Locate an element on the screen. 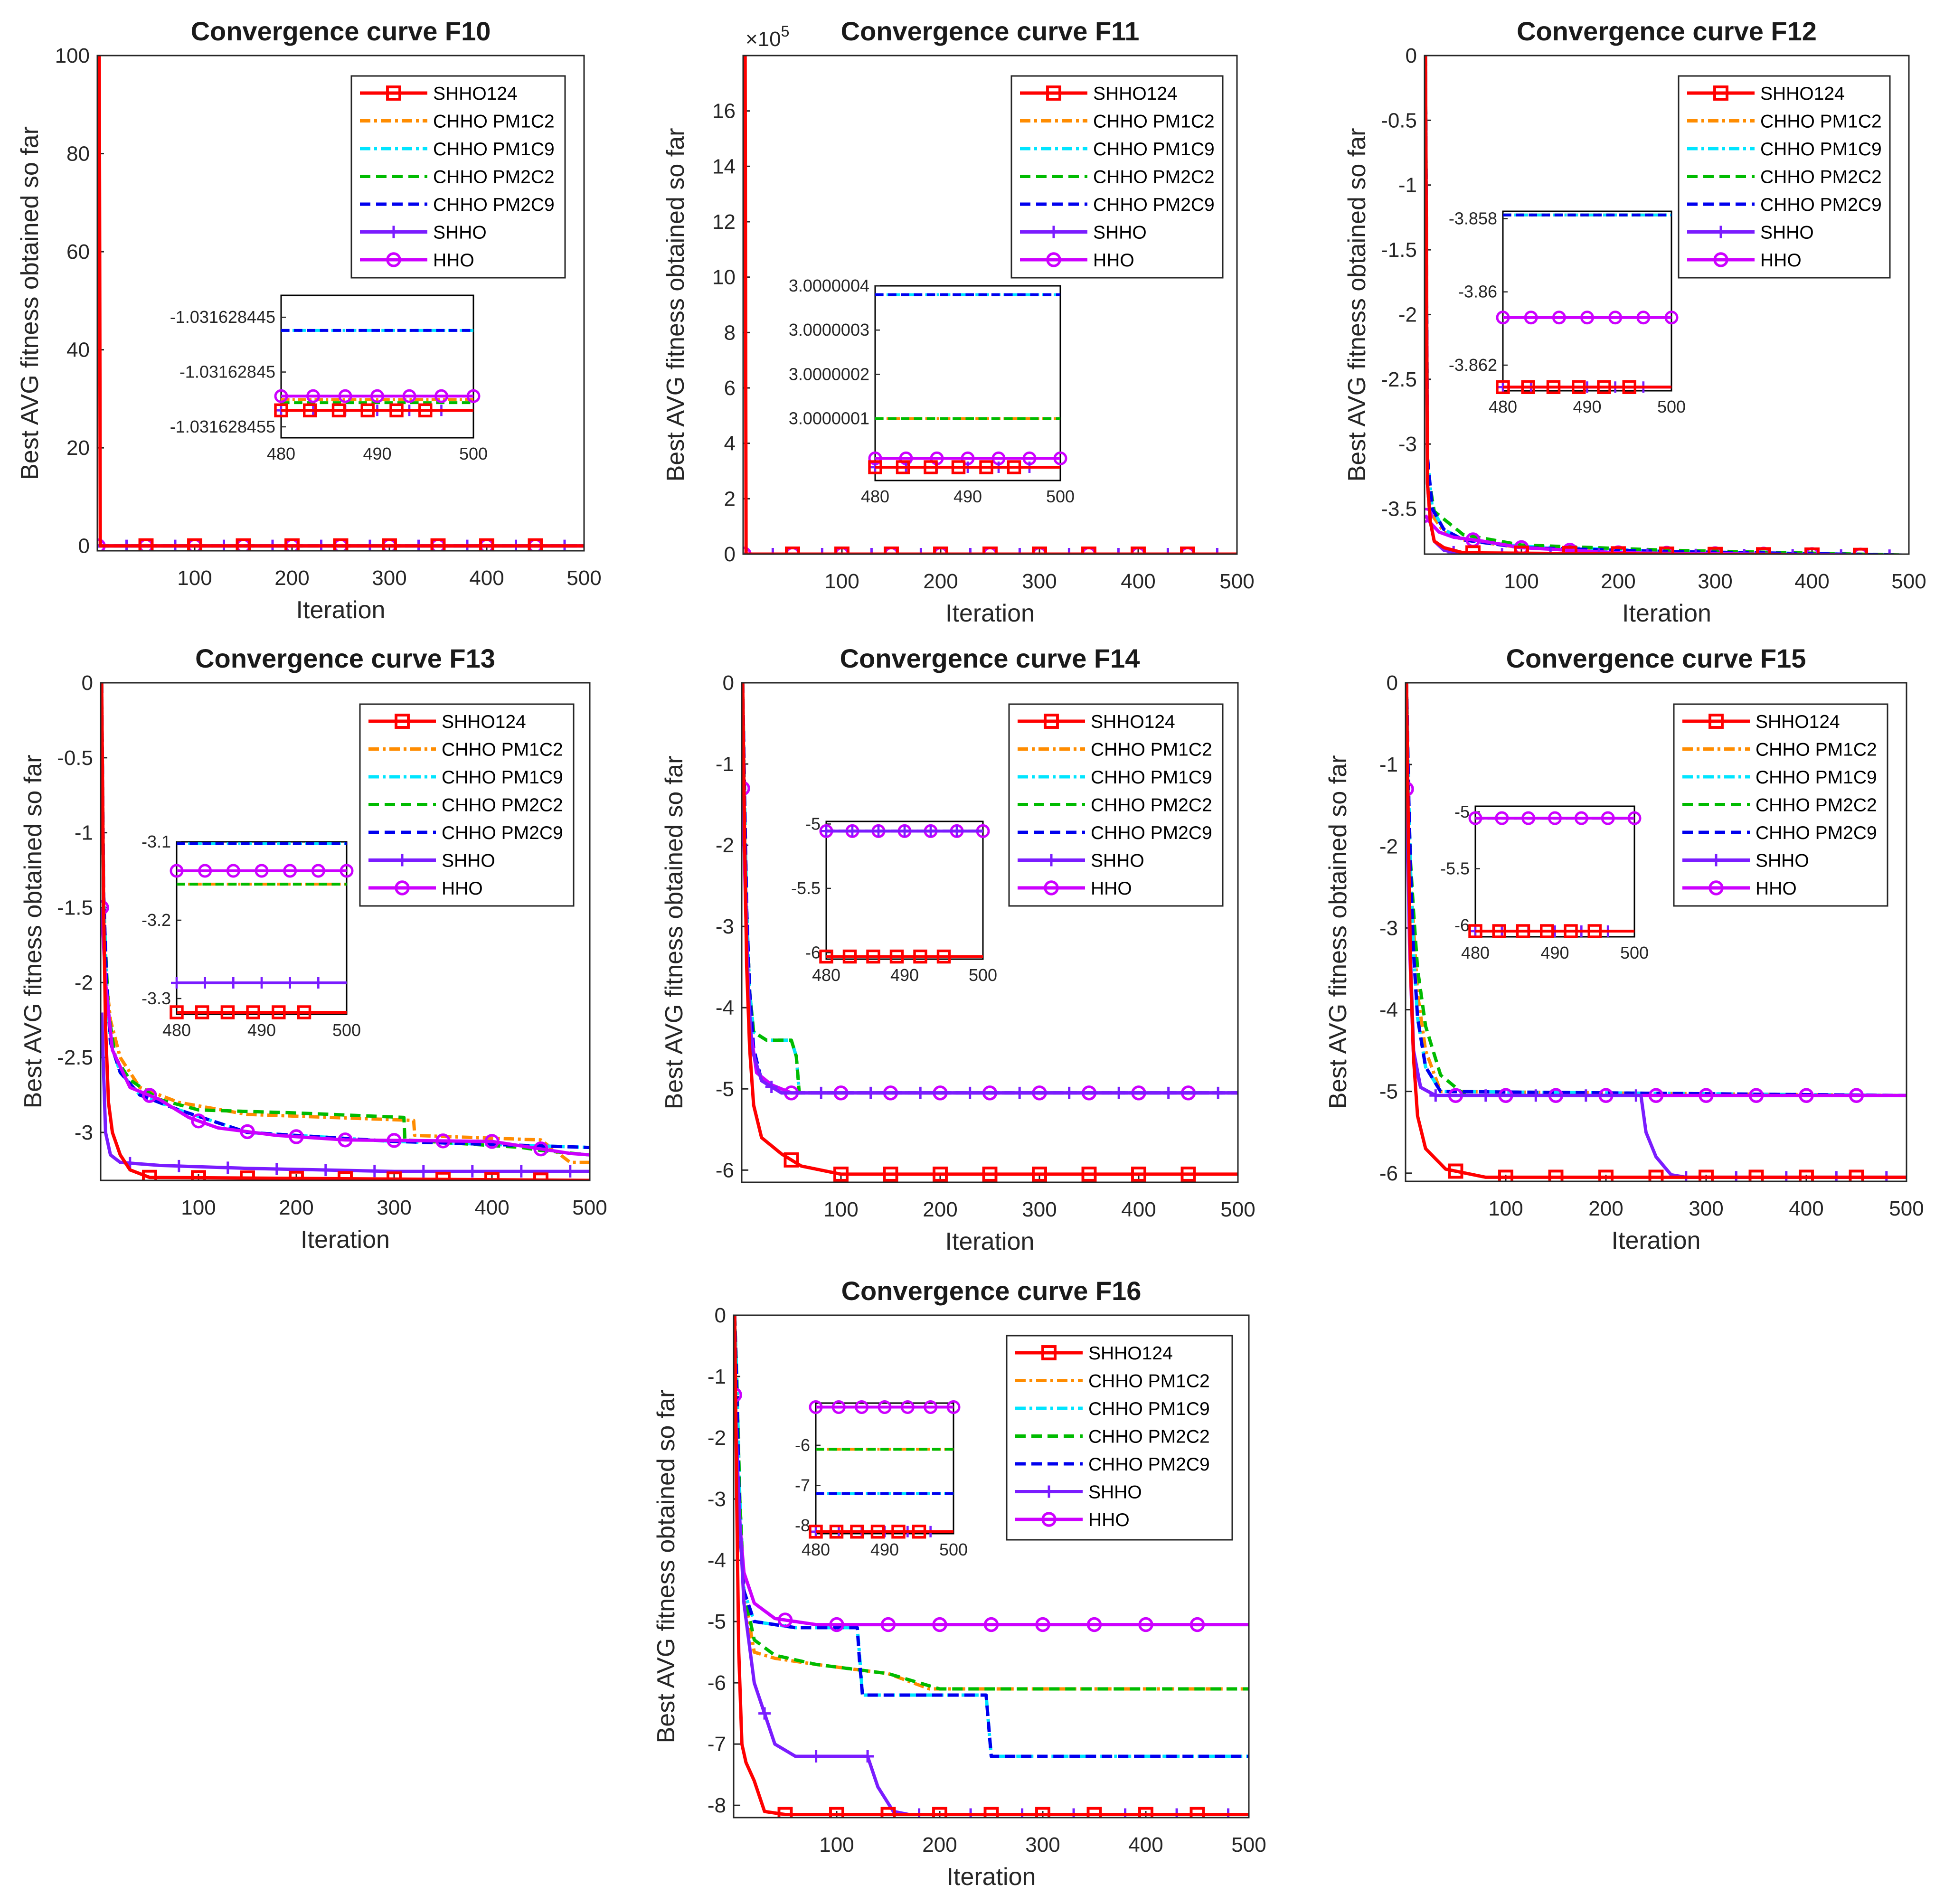 This screenshot has height=1904, width=1935. x-axis-label: Iteration is located at coordinates (345, 1240).